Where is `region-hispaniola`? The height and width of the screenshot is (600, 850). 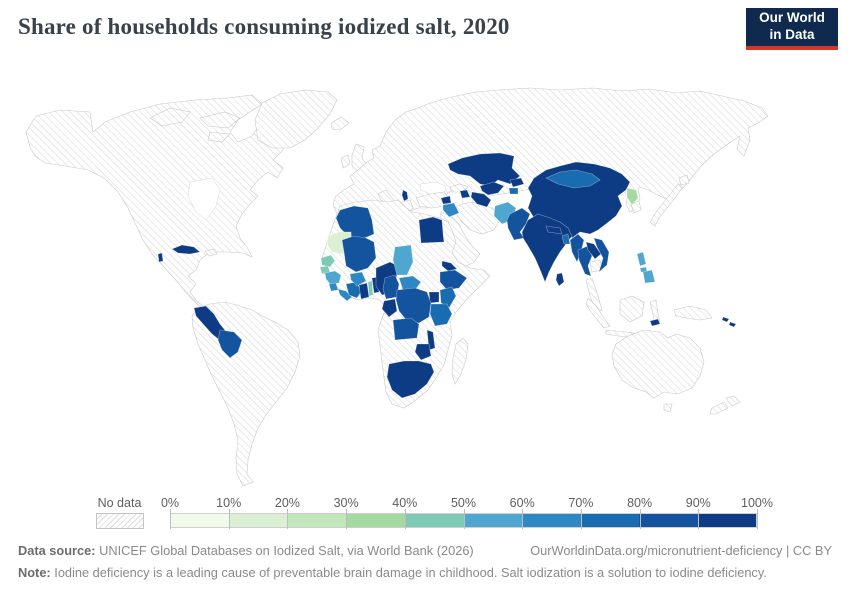 region-hispaniola is located at coordinates (211, 252).